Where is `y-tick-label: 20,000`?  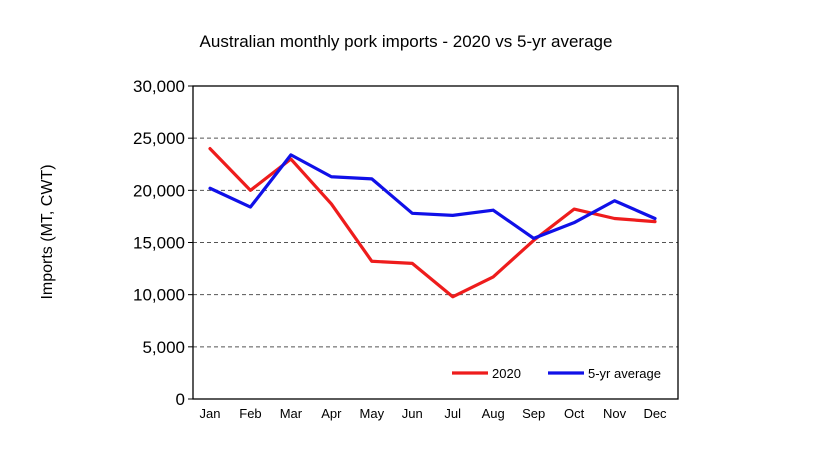 y-tick-label: 20,000 is located at coordinates (159, 190).